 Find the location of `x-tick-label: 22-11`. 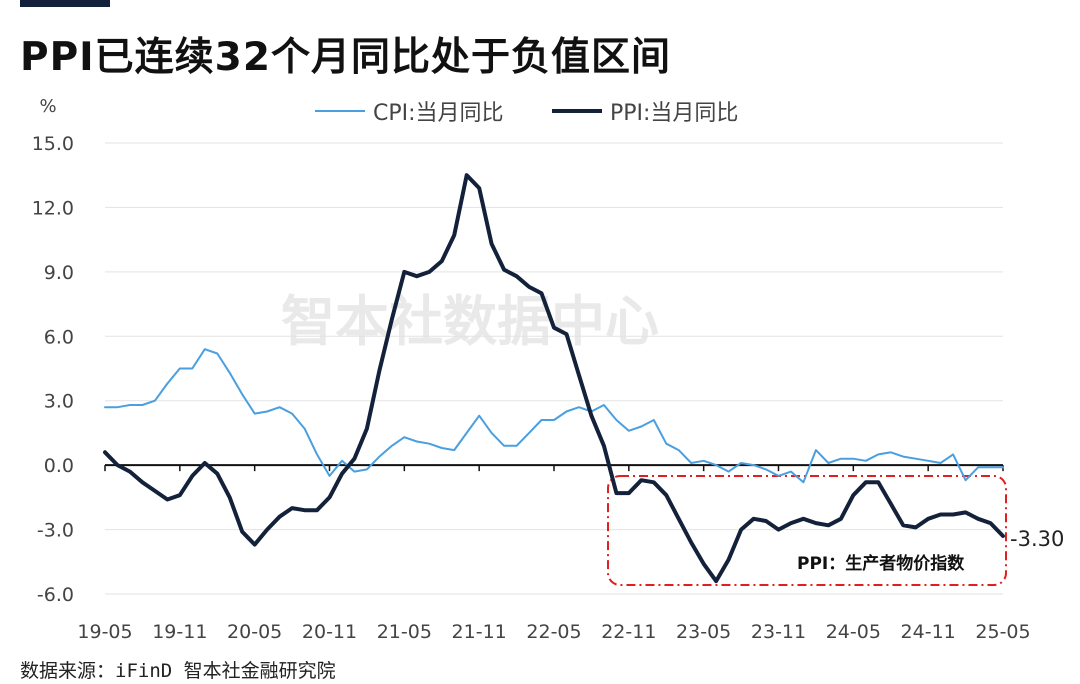

x-tick-label: 22-11 is located at coordinates (628, 632).